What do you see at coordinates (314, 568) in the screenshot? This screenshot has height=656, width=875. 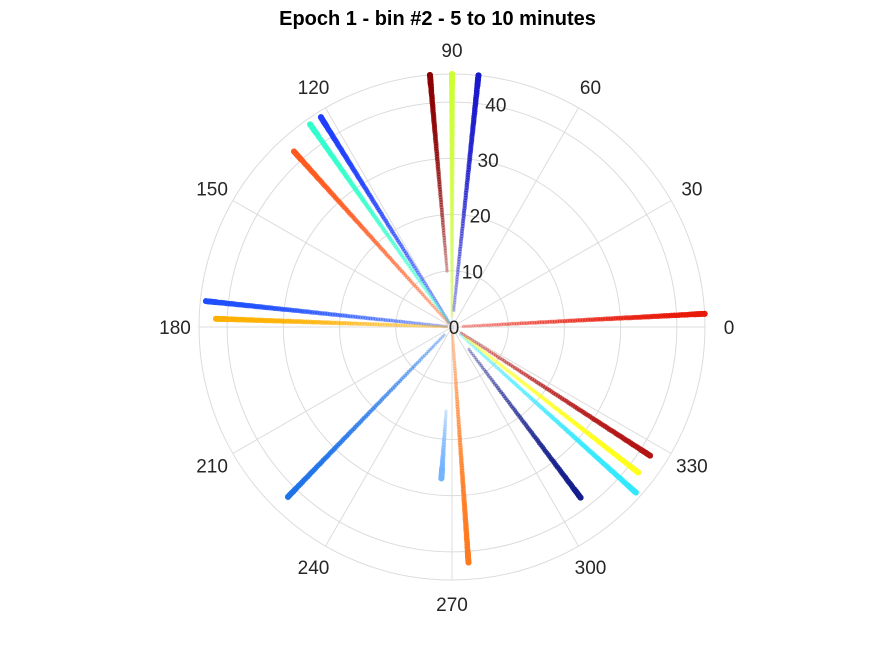 I see `angular-tick-label: 240` at bounding box center [314, 568].